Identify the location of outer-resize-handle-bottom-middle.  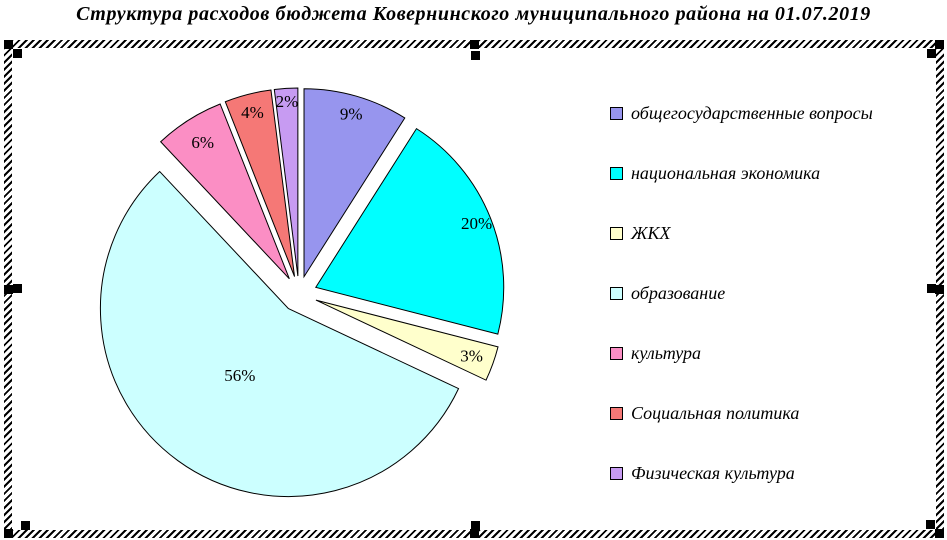
(474, 533).